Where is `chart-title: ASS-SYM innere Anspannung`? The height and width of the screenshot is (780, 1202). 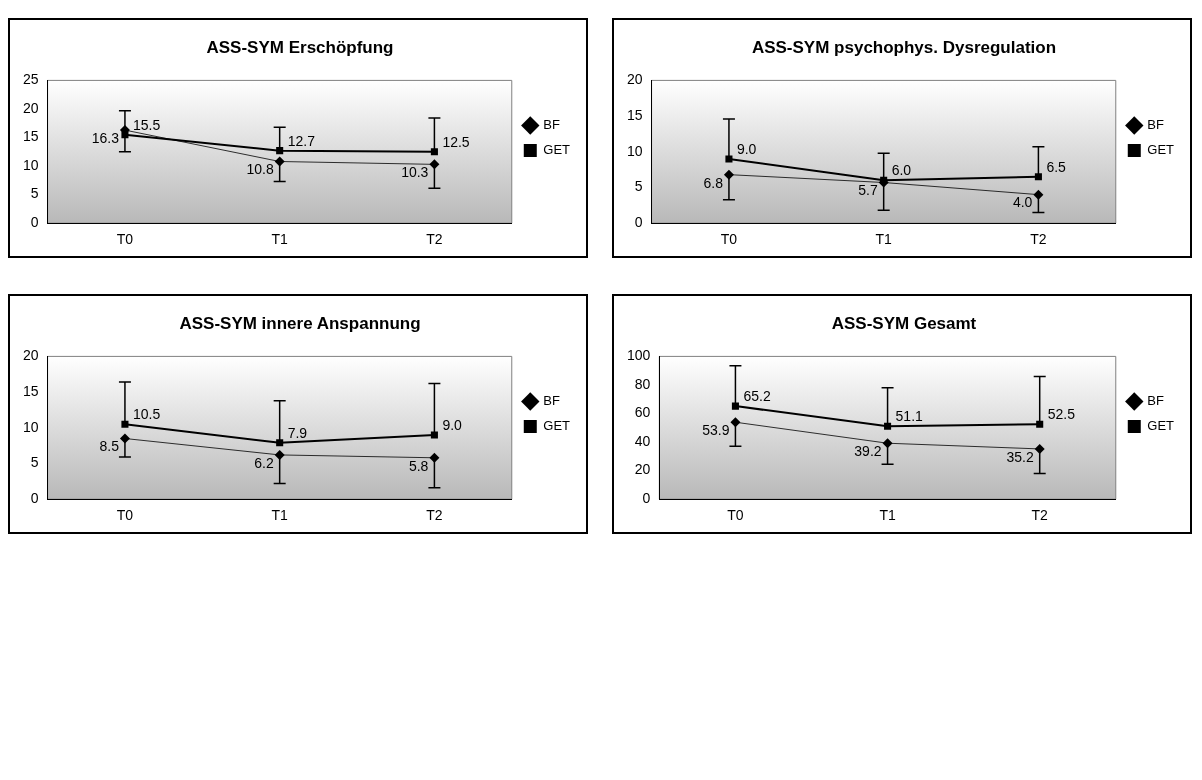
chart-title: ASS-SYM innere Anspannung is located at coordinates (300, 323).